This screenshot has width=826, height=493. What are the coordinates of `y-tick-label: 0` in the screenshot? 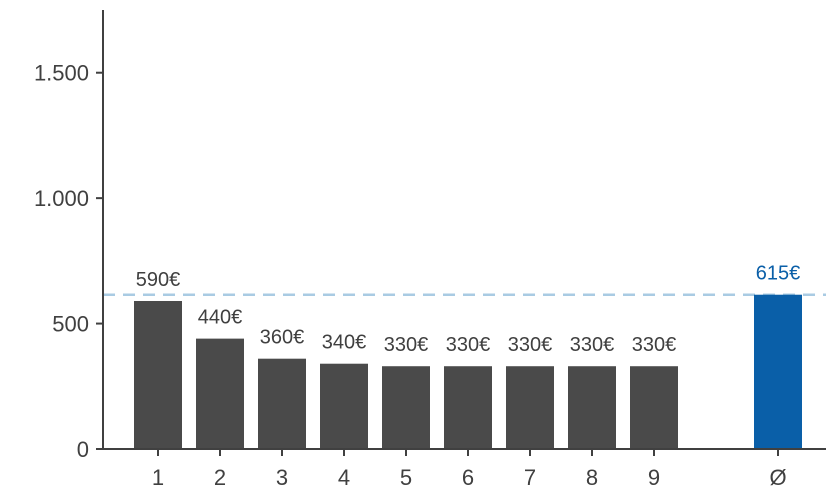 It's located at (83, 449).